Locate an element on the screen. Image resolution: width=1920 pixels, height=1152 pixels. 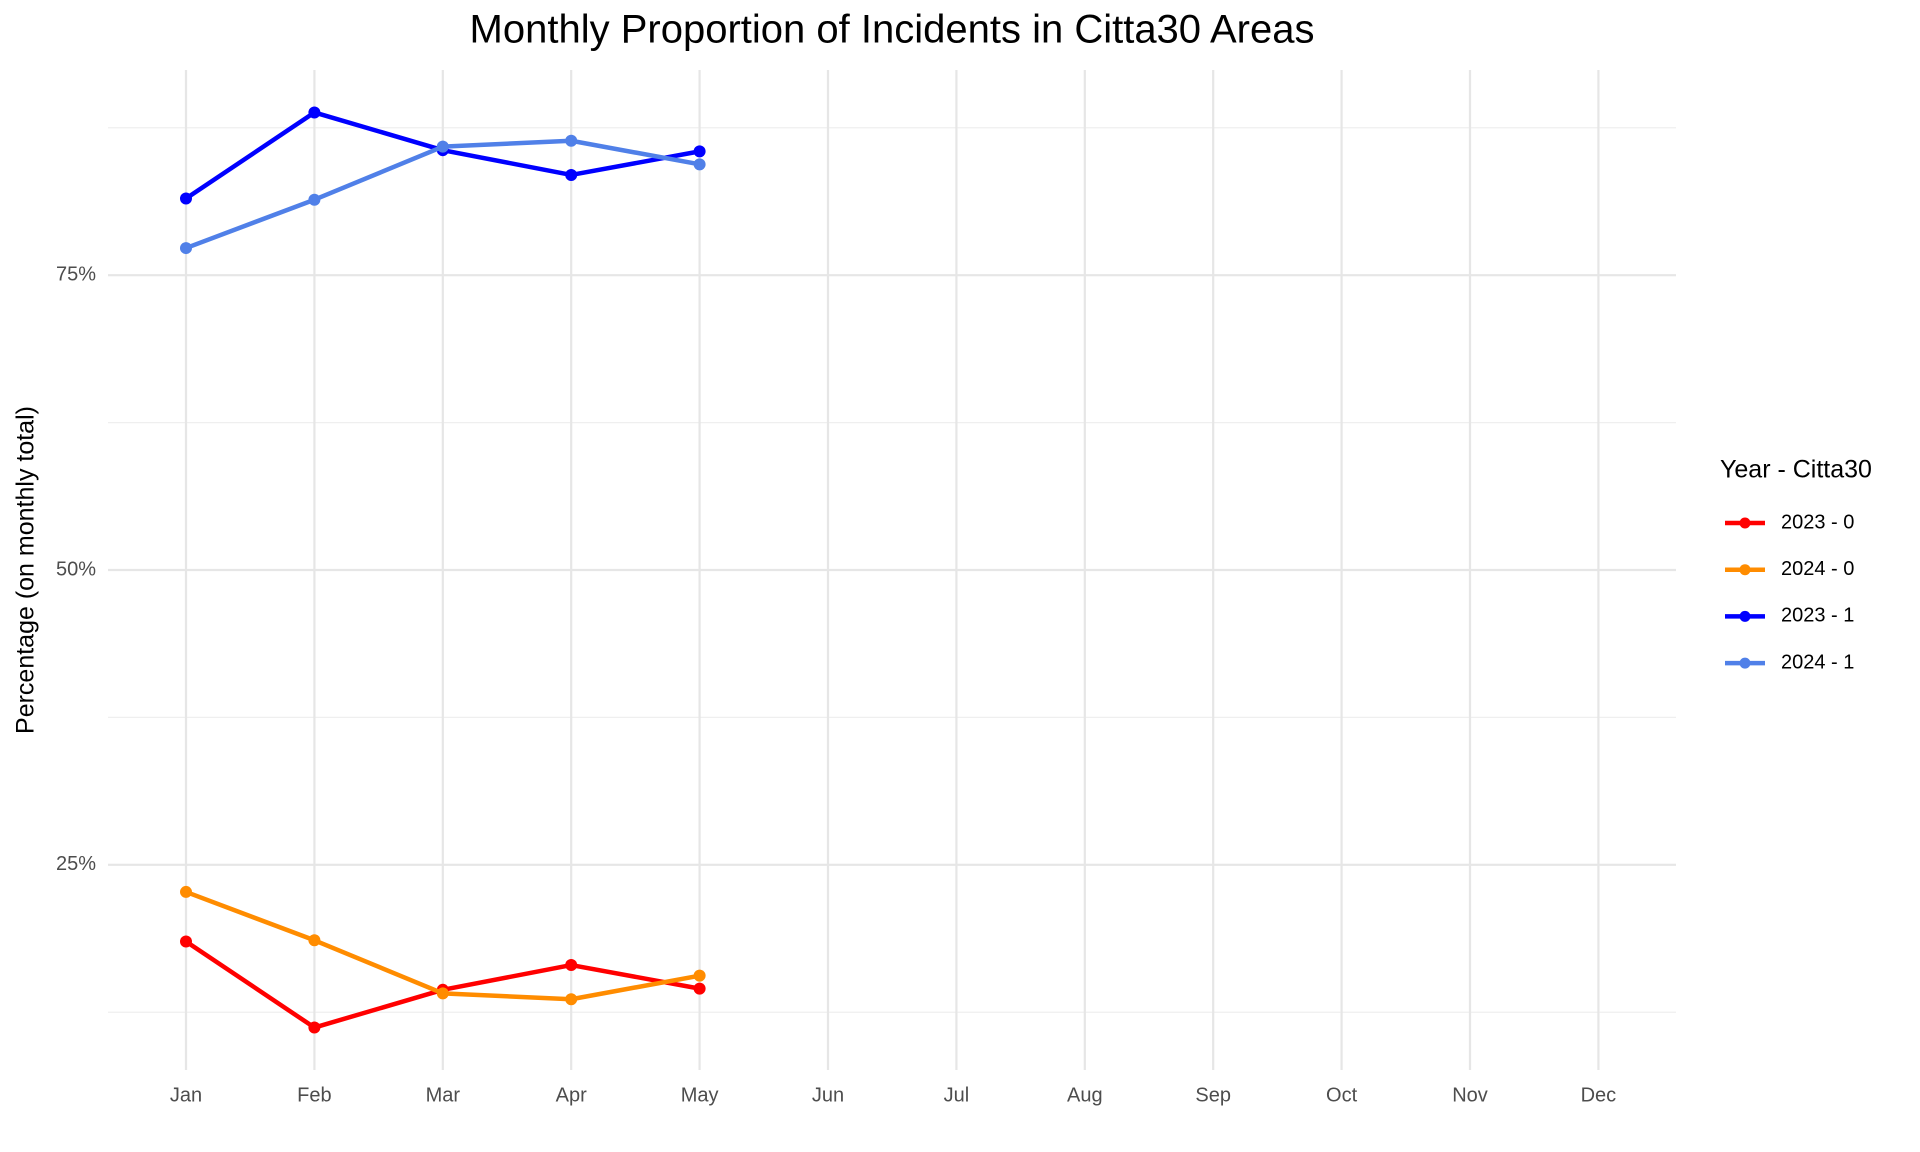
x-tick-label: Apr is located at coordinates (571, 1095).